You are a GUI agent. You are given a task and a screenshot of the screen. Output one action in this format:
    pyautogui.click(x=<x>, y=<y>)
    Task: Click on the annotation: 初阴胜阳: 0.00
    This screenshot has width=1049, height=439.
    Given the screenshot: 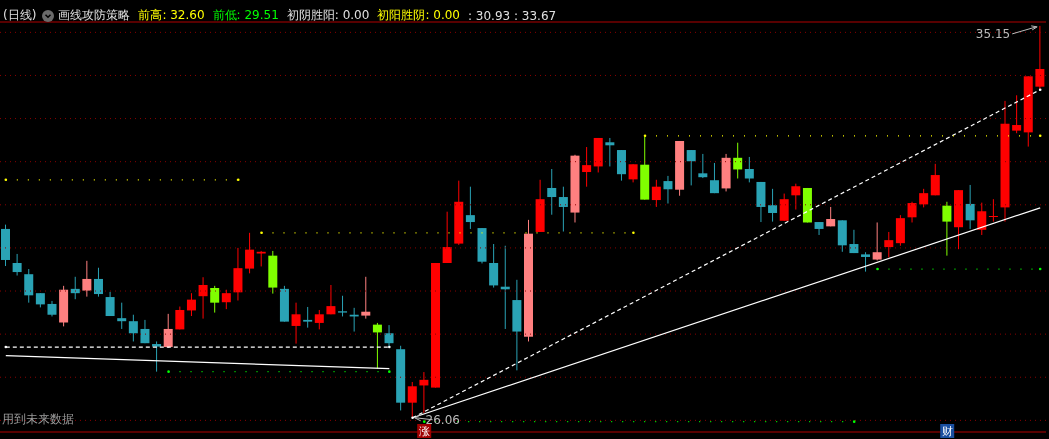 What is the action you would take?
    pyautogui.click(x=328, y=15)
    